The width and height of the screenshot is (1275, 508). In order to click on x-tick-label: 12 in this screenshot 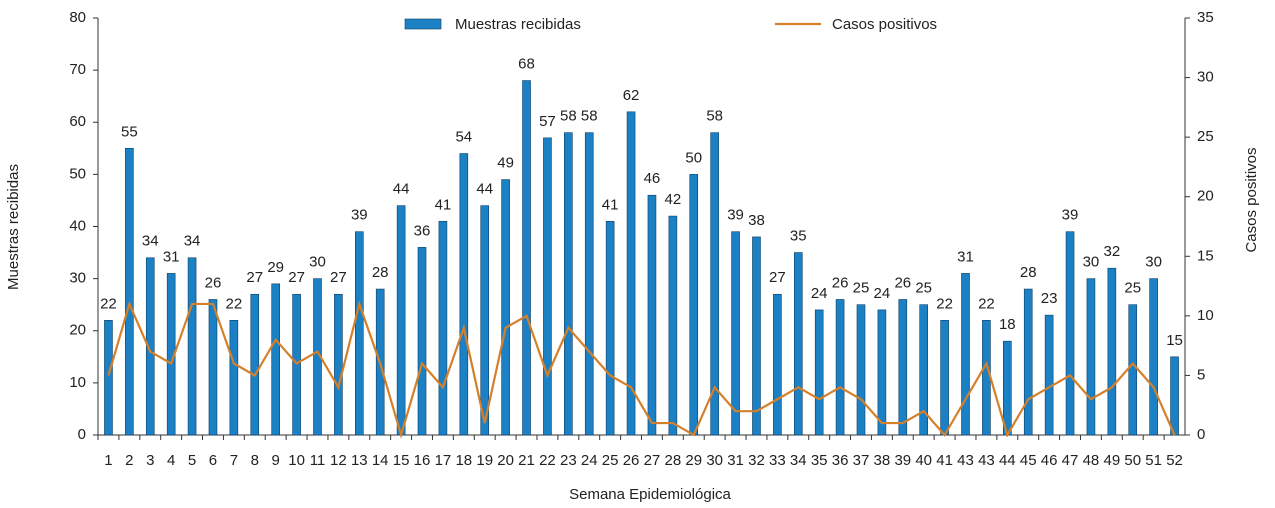, I will do `click(338, 460)`.